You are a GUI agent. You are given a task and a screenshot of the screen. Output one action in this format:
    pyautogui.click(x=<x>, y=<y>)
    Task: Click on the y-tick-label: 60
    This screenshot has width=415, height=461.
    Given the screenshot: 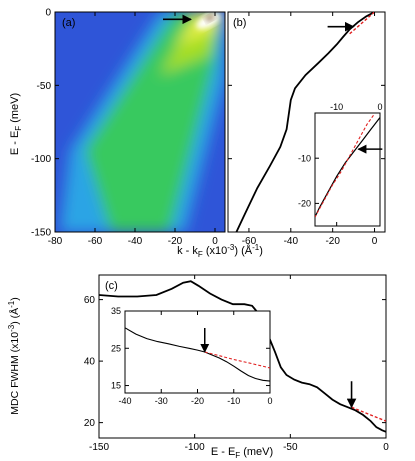 What is the action you would take?
    pyautogui.click(x=90, y=300)
    